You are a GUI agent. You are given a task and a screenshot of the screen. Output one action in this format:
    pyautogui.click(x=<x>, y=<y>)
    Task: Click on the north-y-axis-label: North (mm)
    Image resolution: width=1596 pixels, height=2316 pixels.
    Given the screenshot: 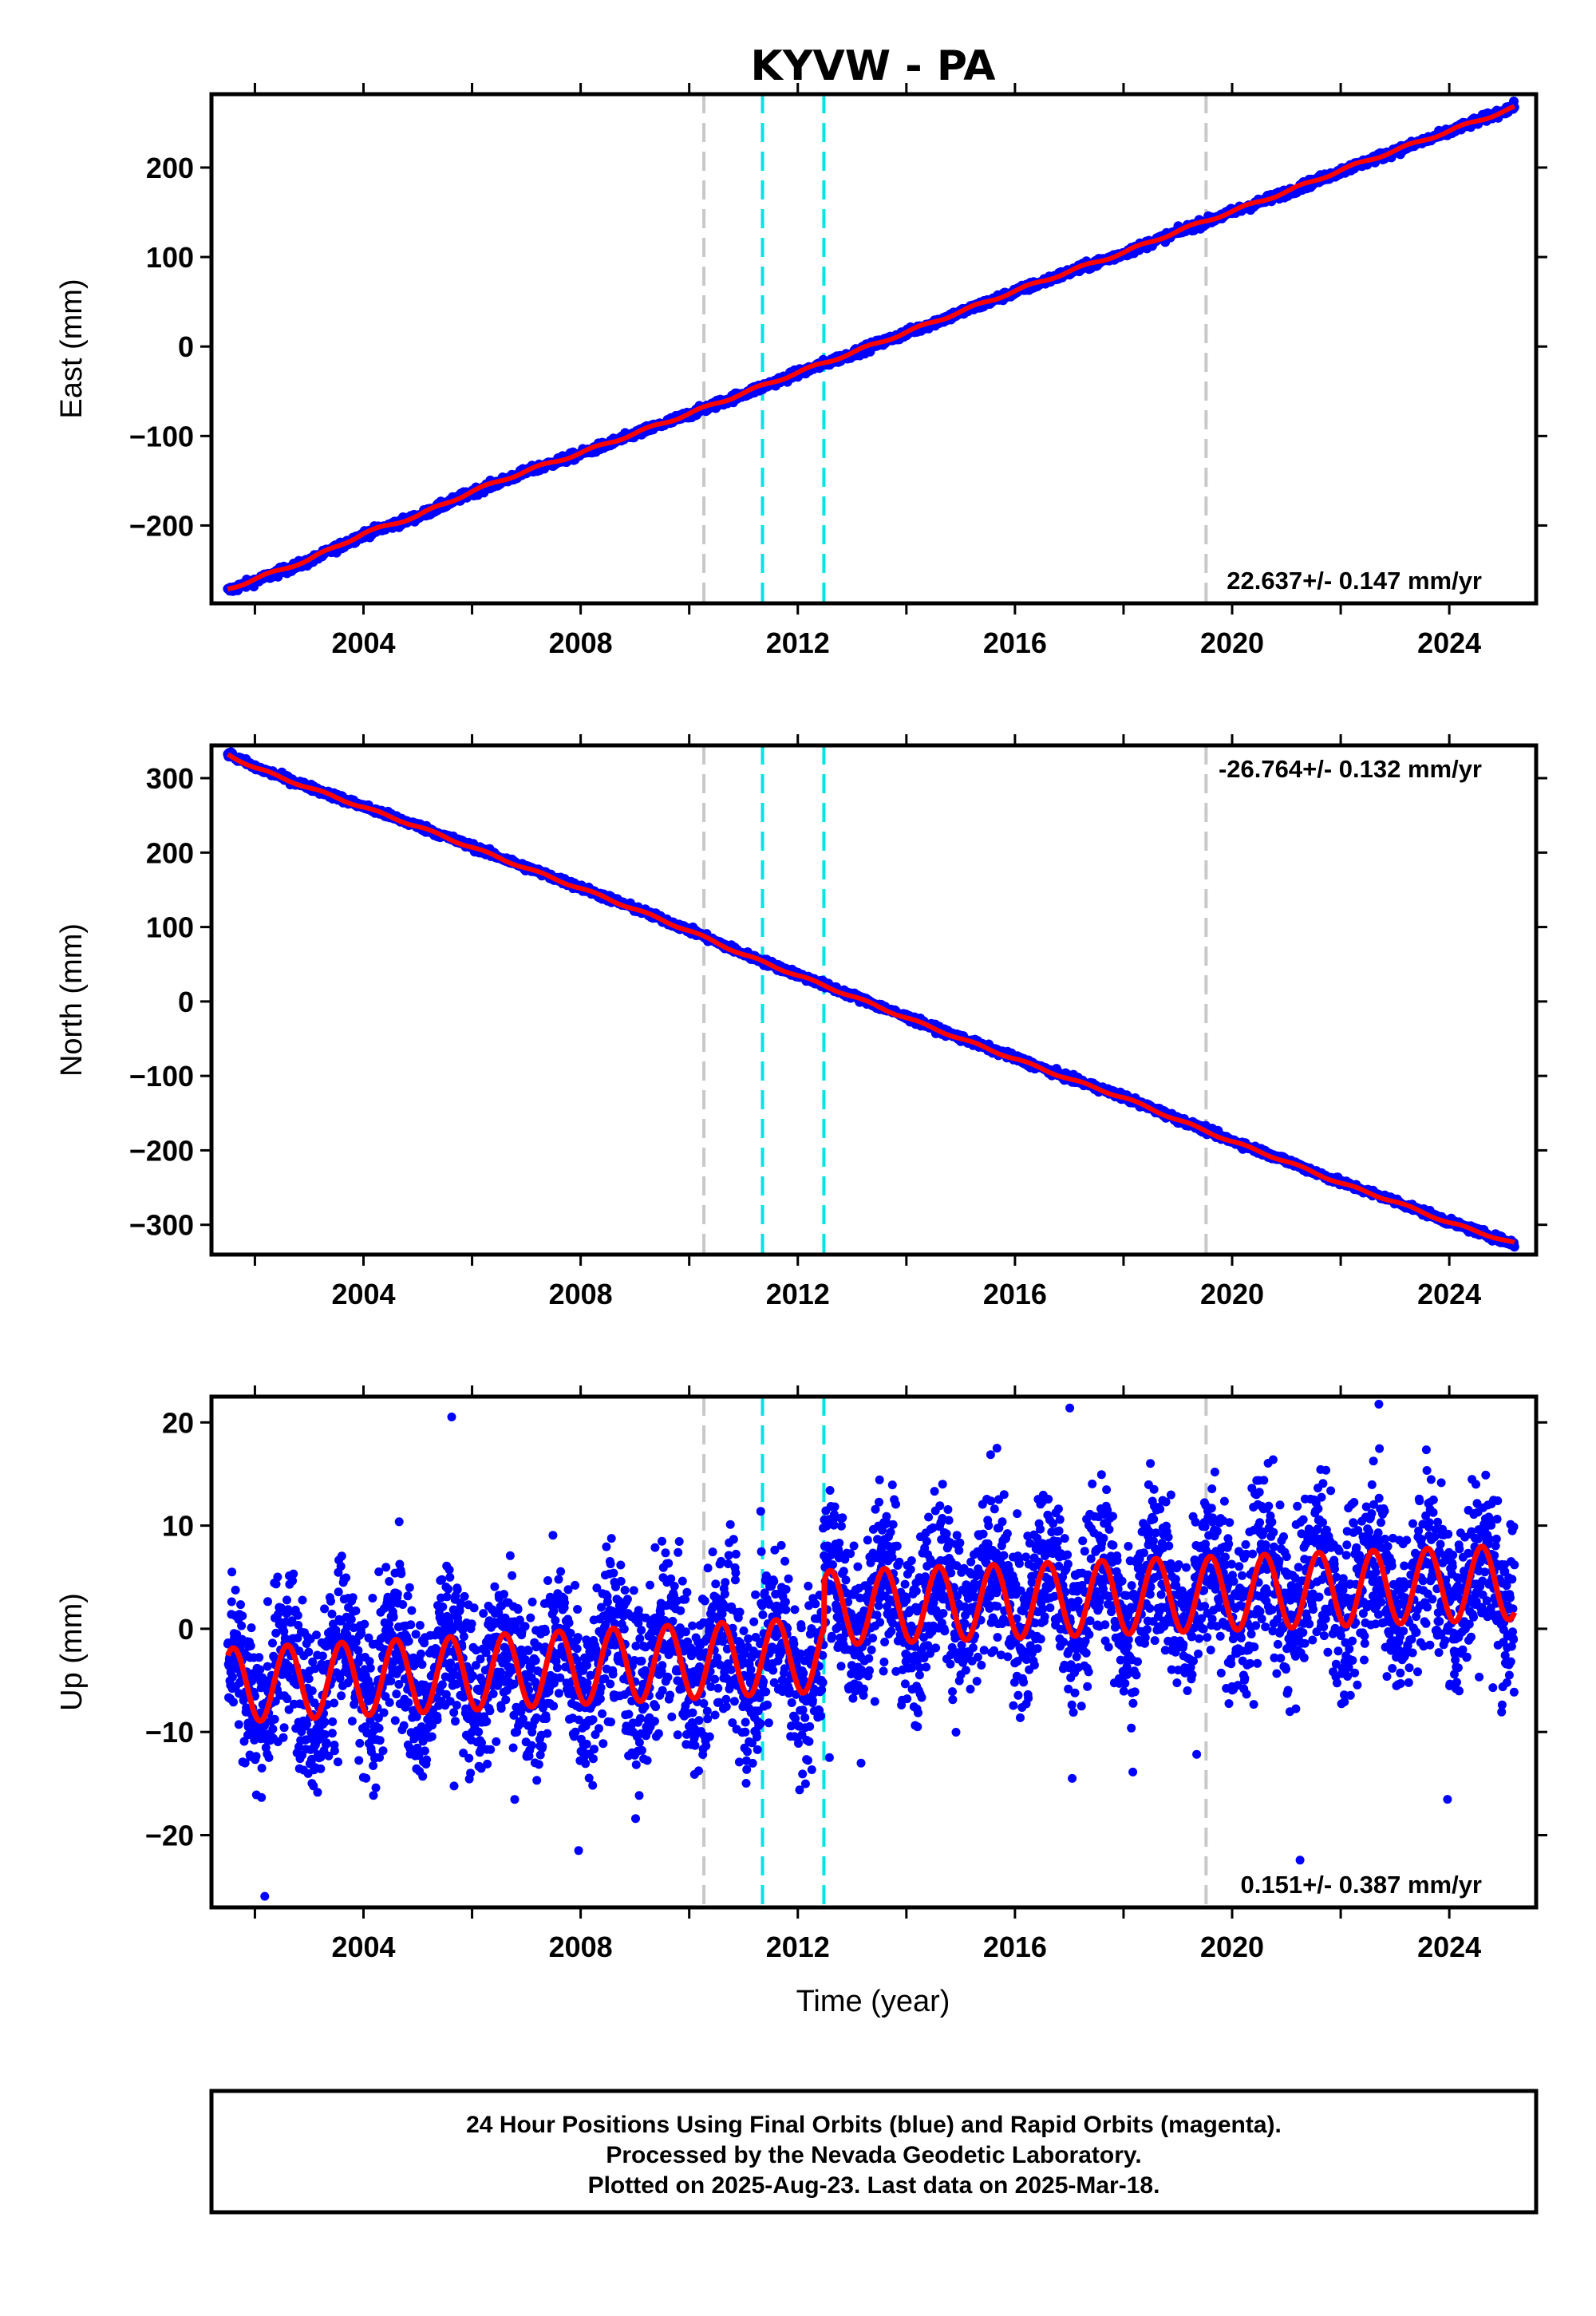 What is the action you would take?
    pyautogui.click(x=72, y=1000)
    